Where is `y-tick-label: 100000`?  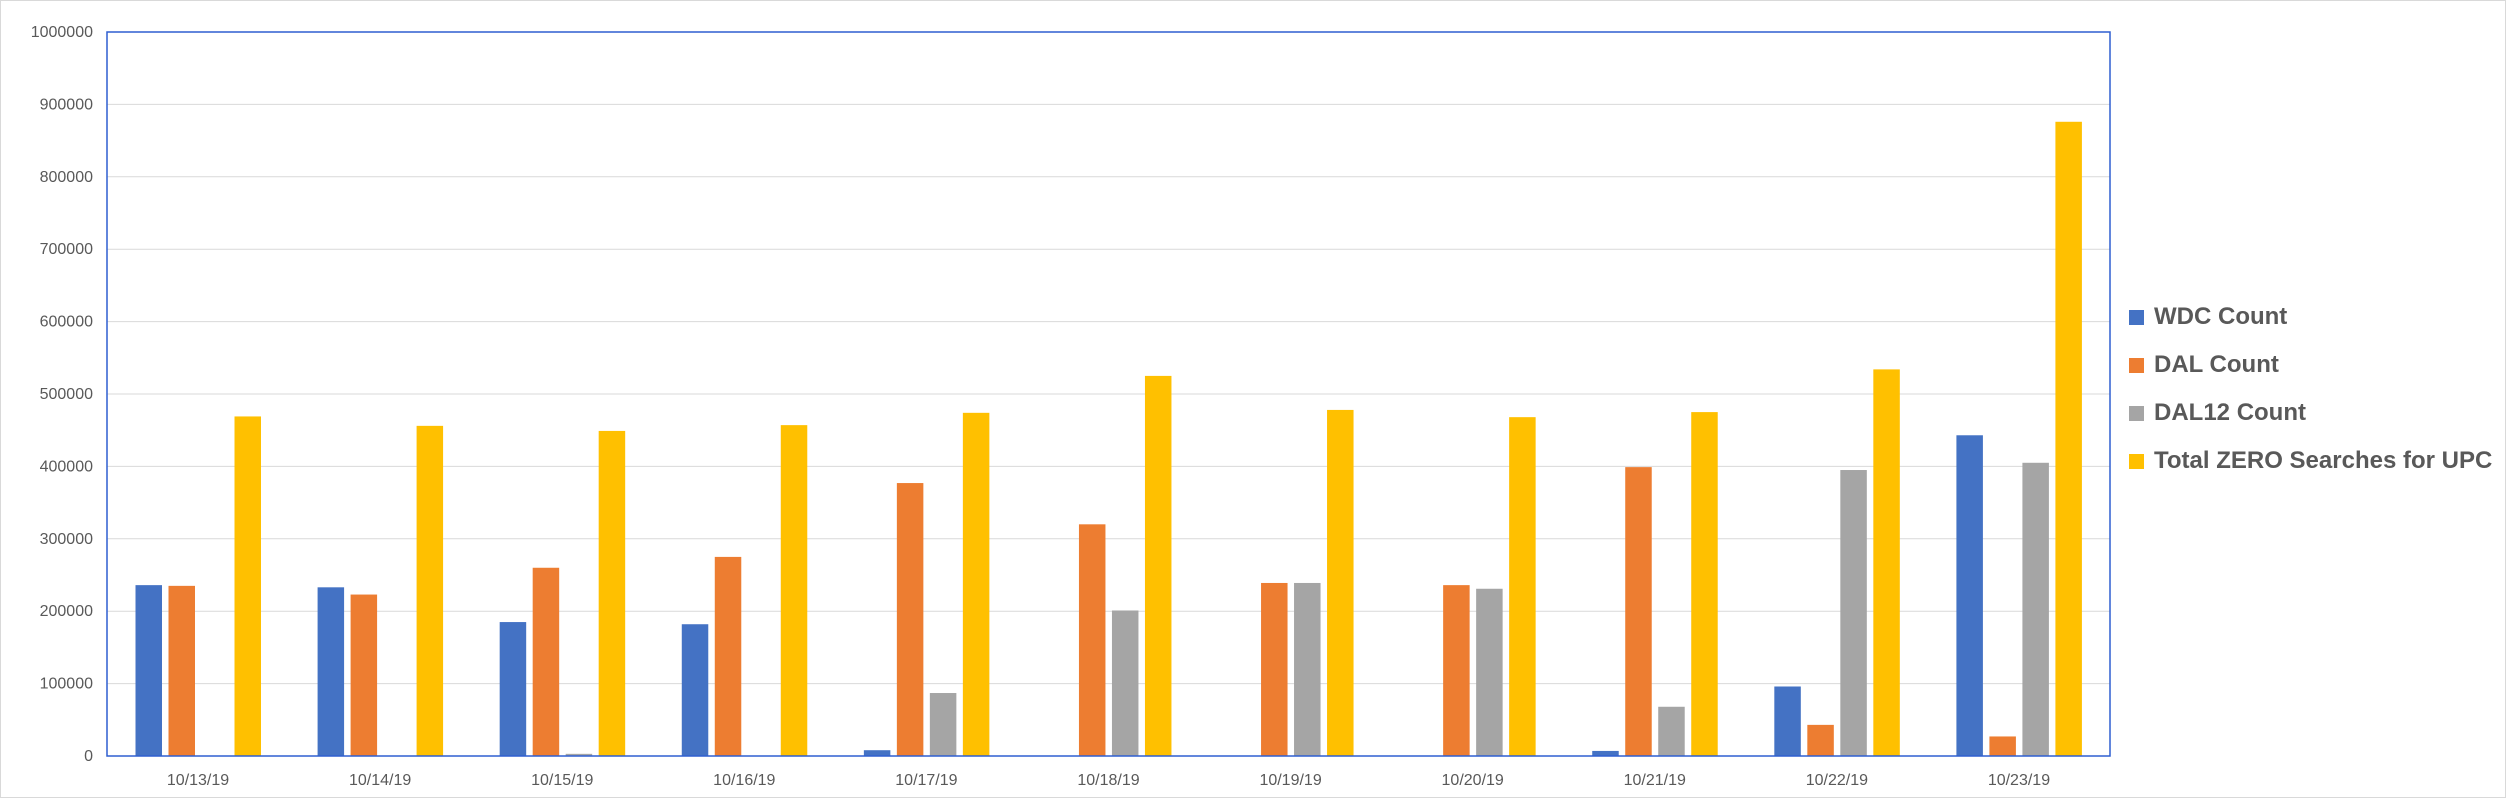
y-tick-label: 100000 is located at coordinates (66, 684).